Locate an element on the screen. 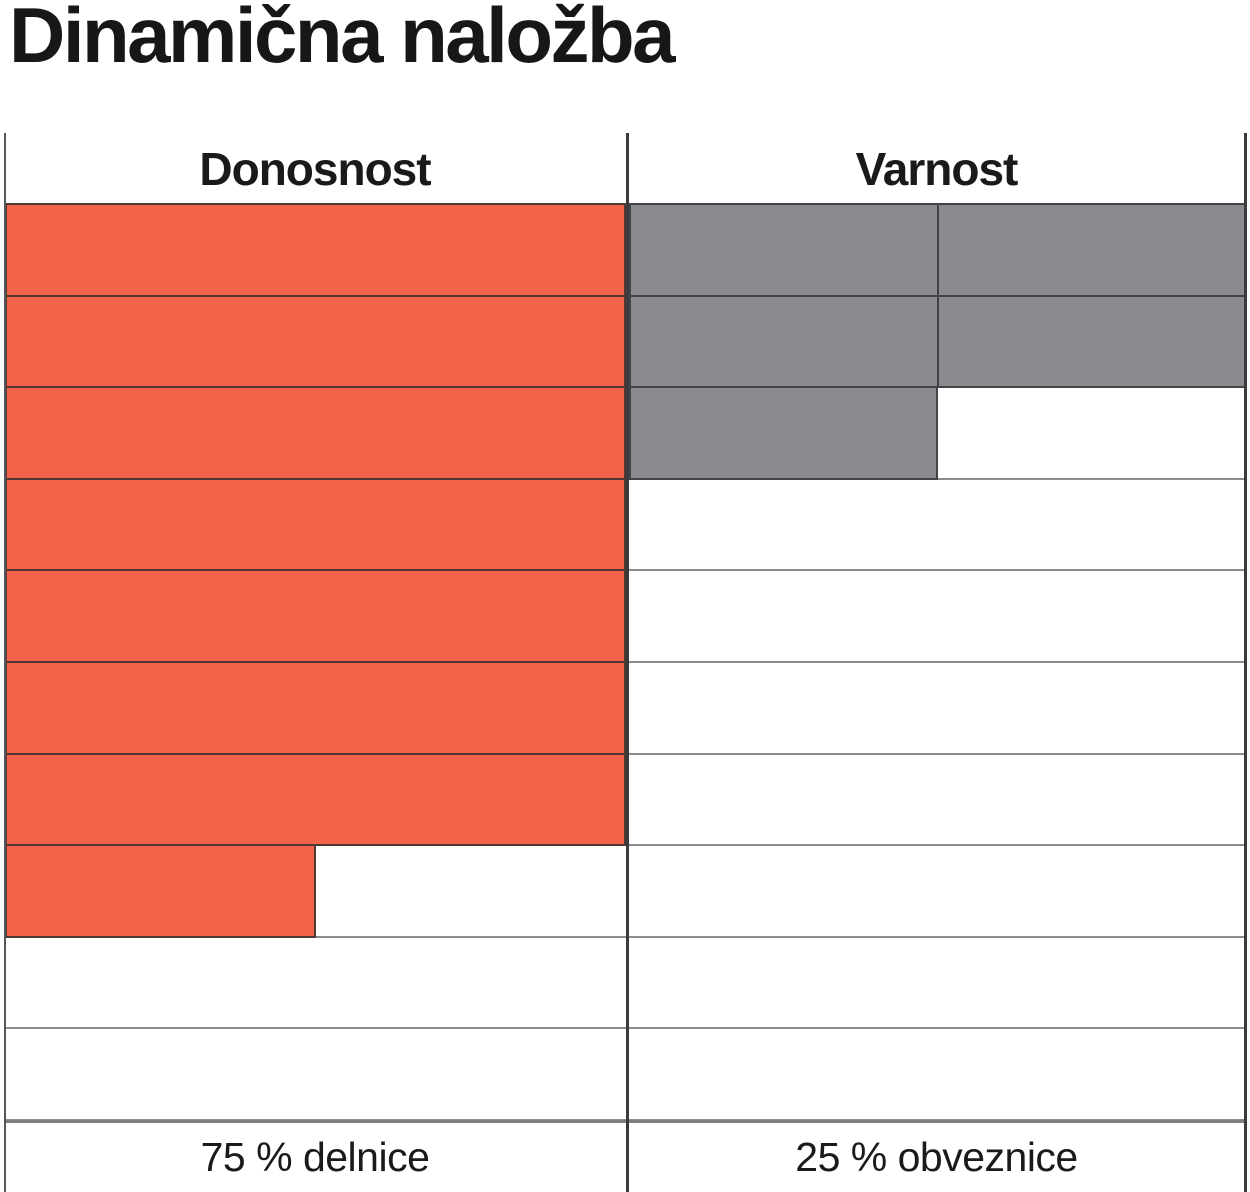 This screenshot has height=1192, width=1250. footer-label-delnice: 75 % delnice is located at coordinates (315, 1157).